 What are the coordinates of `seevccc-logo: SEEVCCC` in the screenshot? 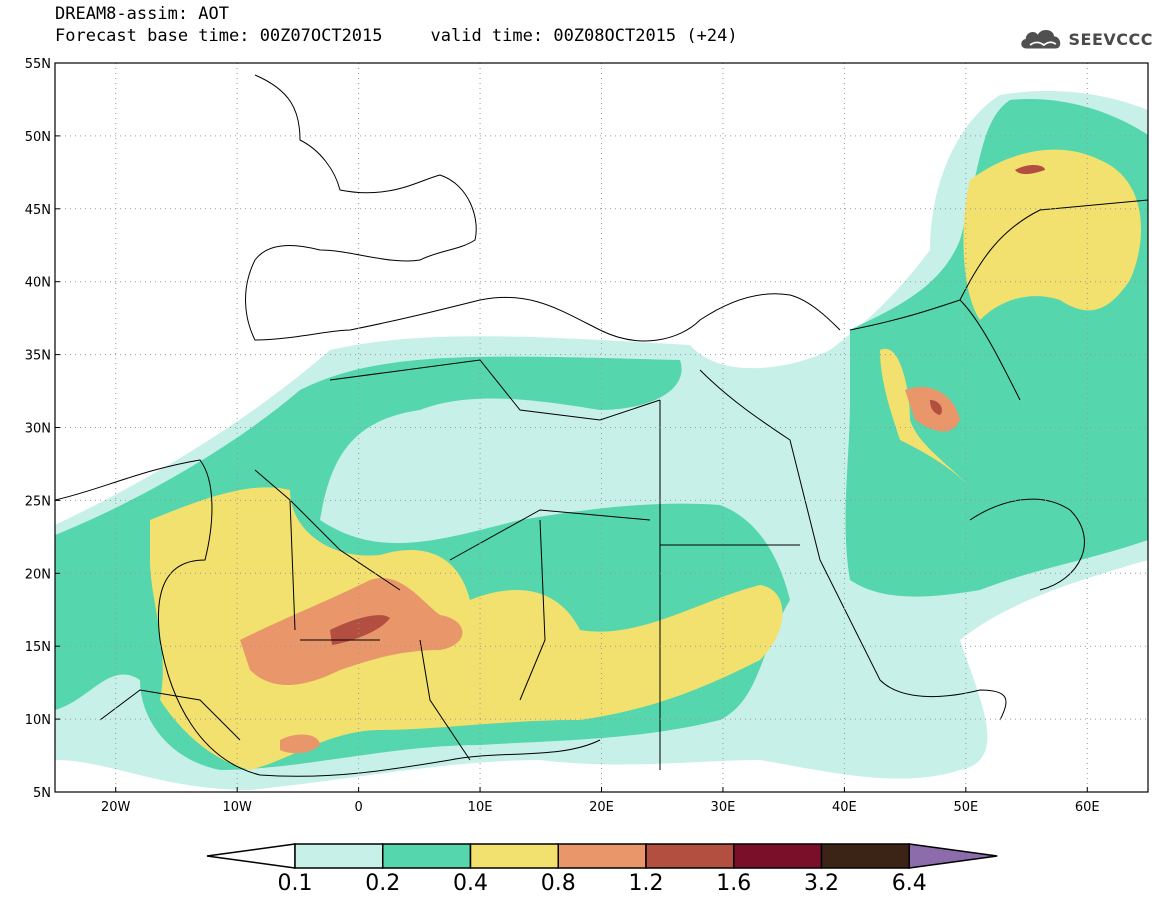 It's located at (1085, 39).